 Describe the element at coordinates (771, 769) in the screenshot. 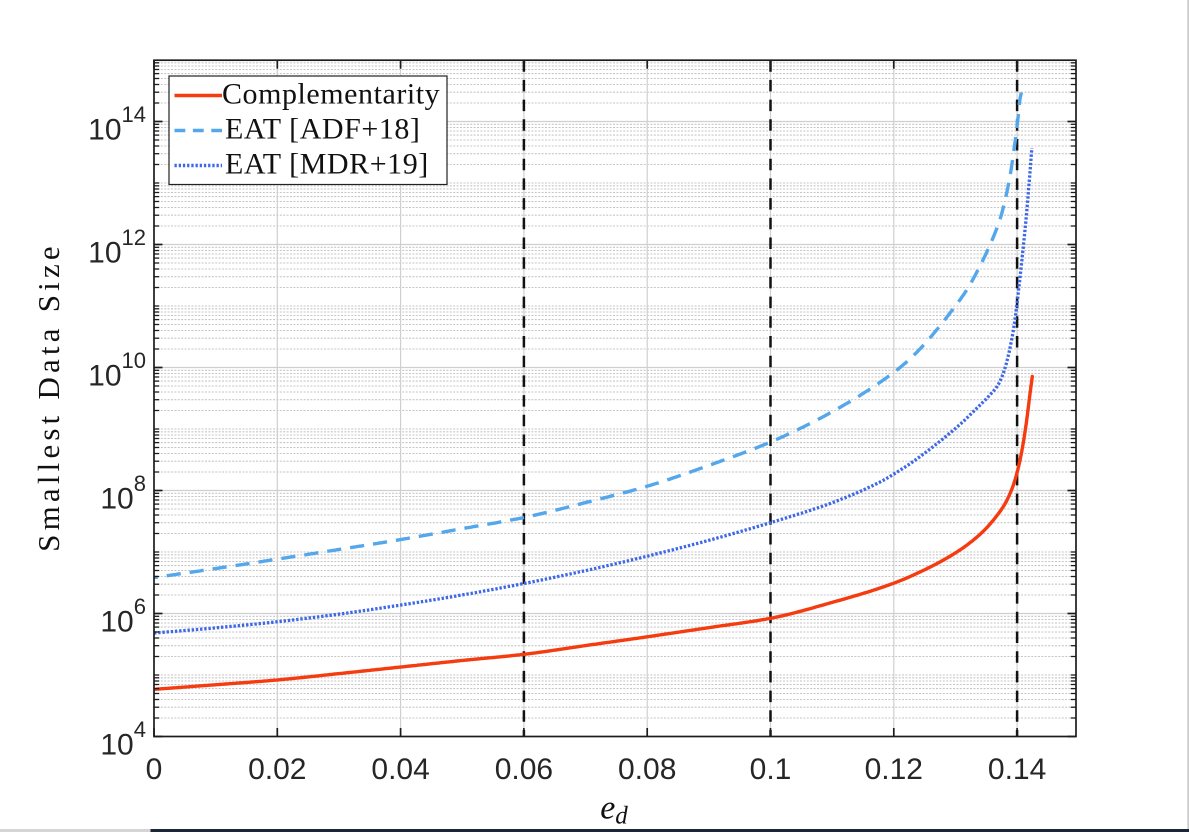

I see `svg-text: 0.1` at that location.